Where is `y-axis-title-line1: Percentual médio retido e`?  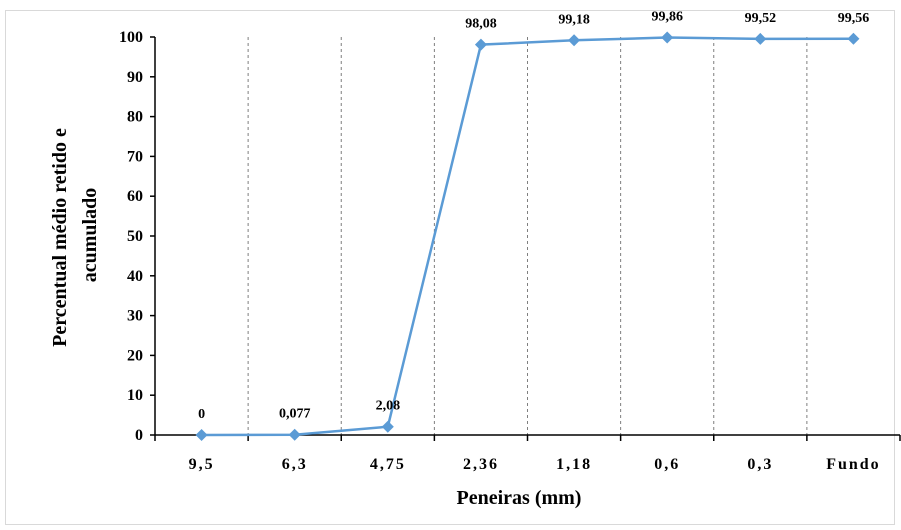 y-axis-title-line1: Percentual médio retido e is located at coordinates (60, 237).